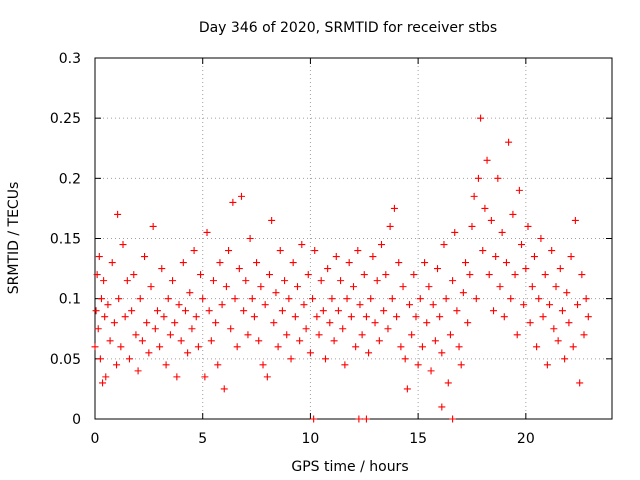 The image size is (640, 480). Describe the element at coordinates (65, 240) in the screenshot. I see `y-tick-label: 0.15` at that location.